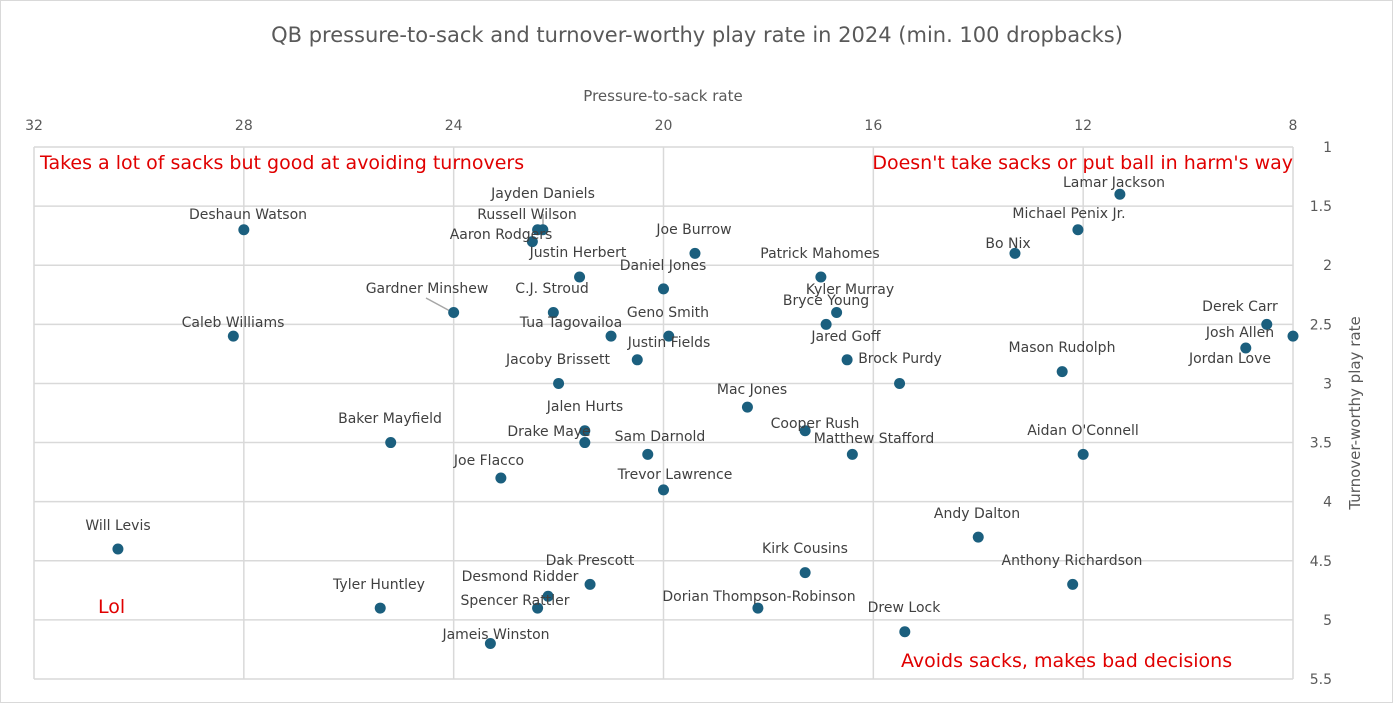 The width and height of the screenshot is (1393, 703). I want to click on x-tick-label: 8, so click(1293, 126).